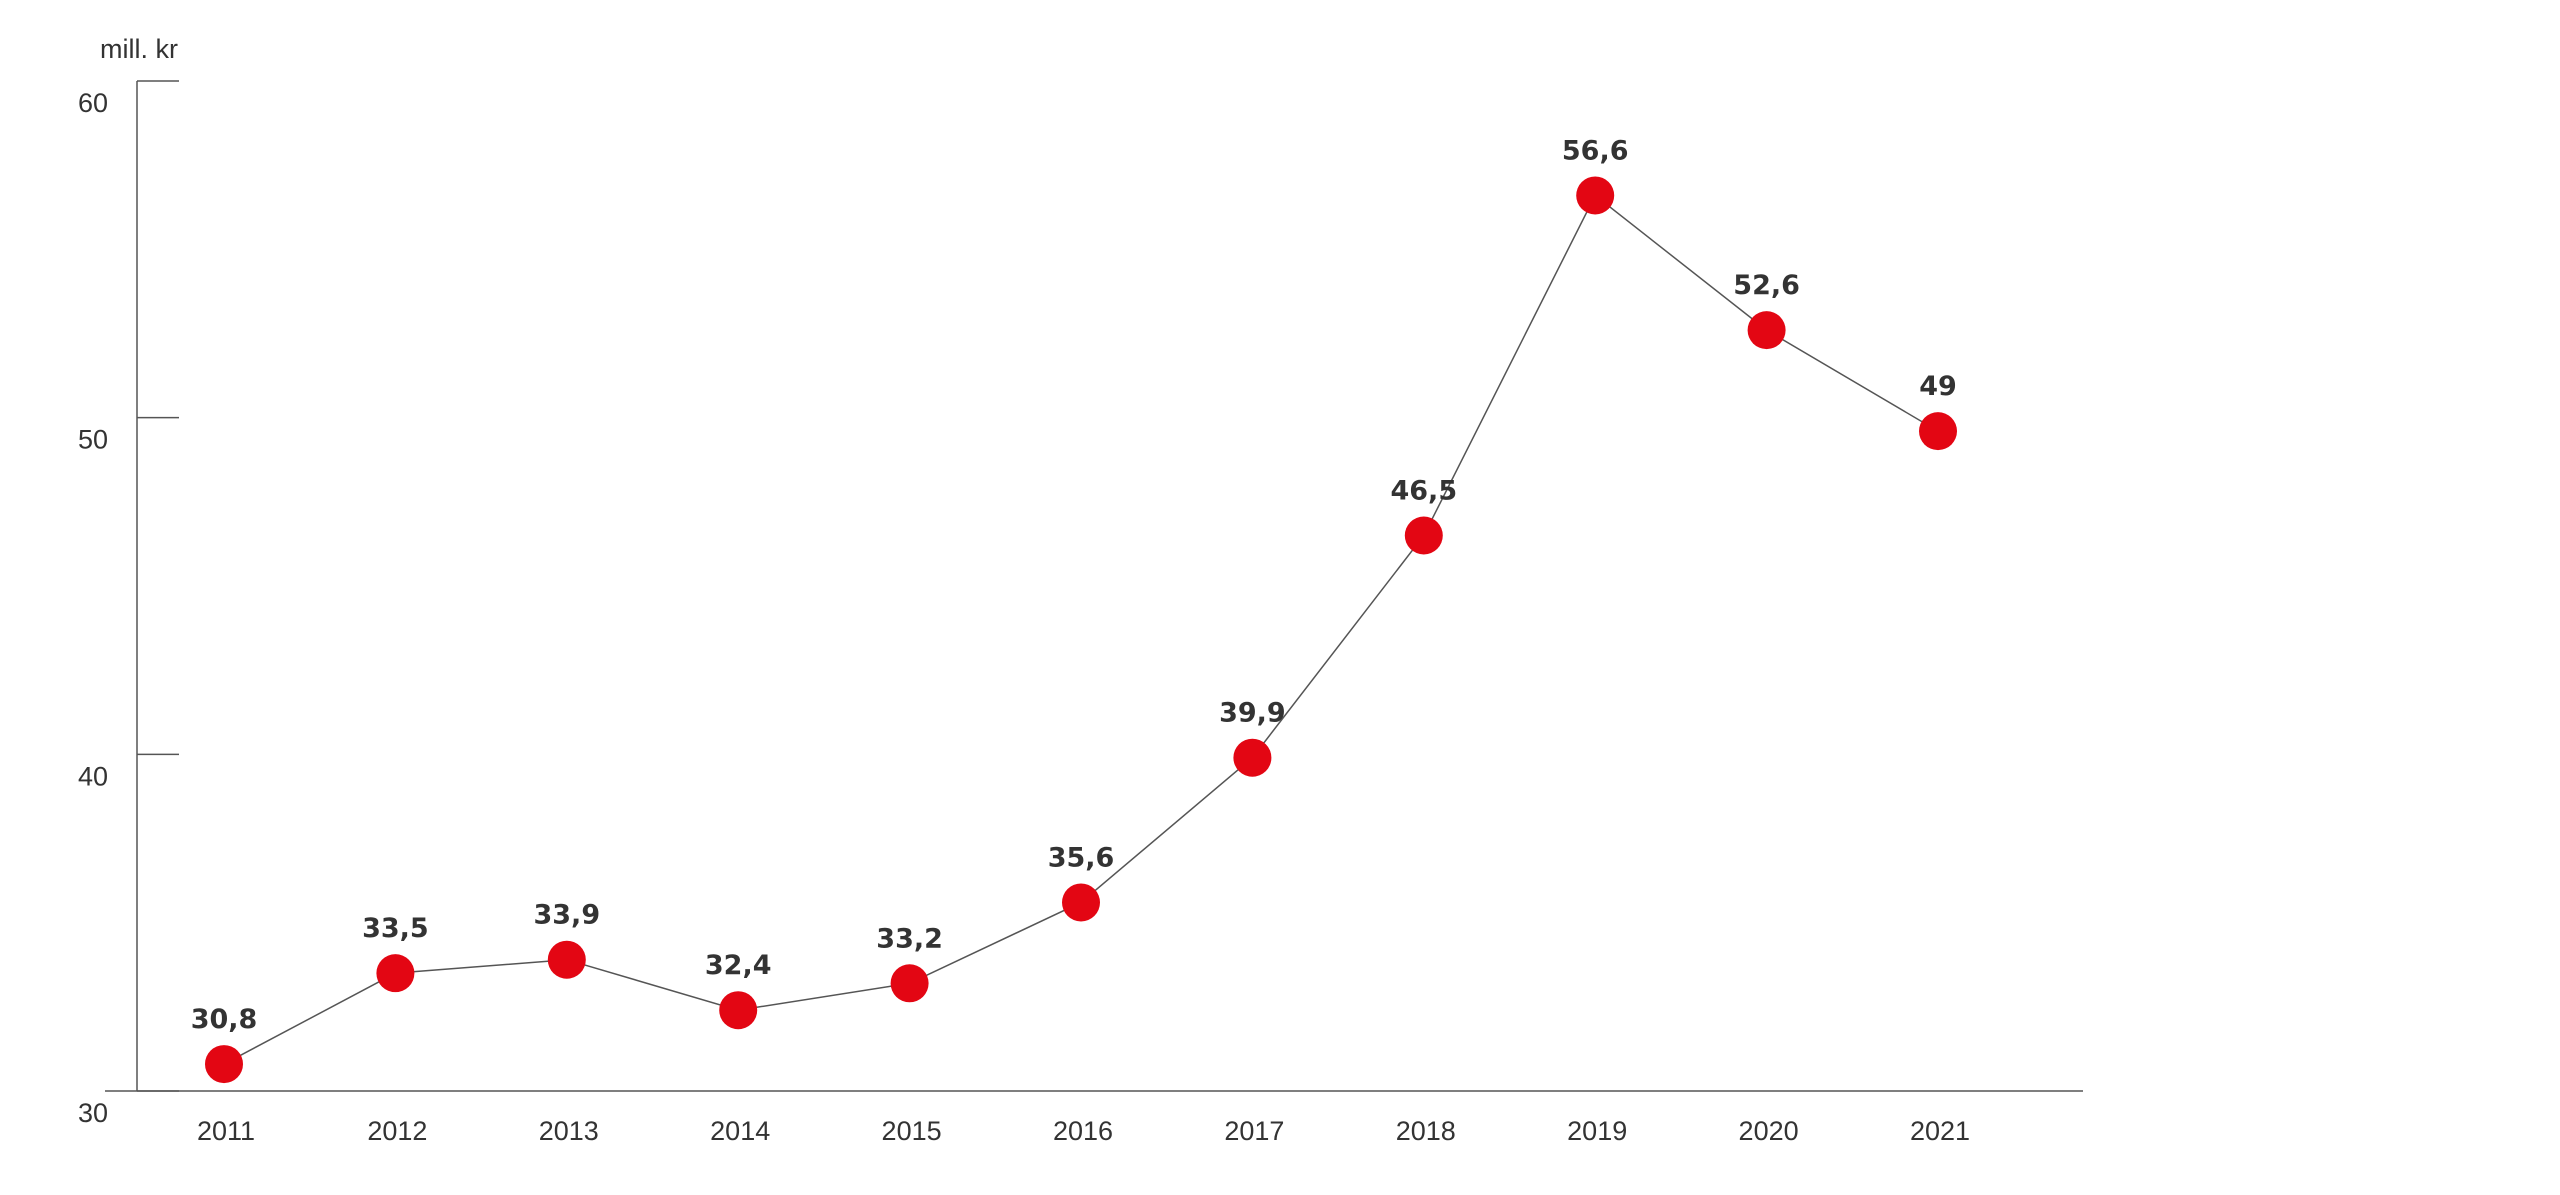 This screenshot has width=2560, height=1195. I want to click on x-tick-label: 2015, so click(912, 1131).